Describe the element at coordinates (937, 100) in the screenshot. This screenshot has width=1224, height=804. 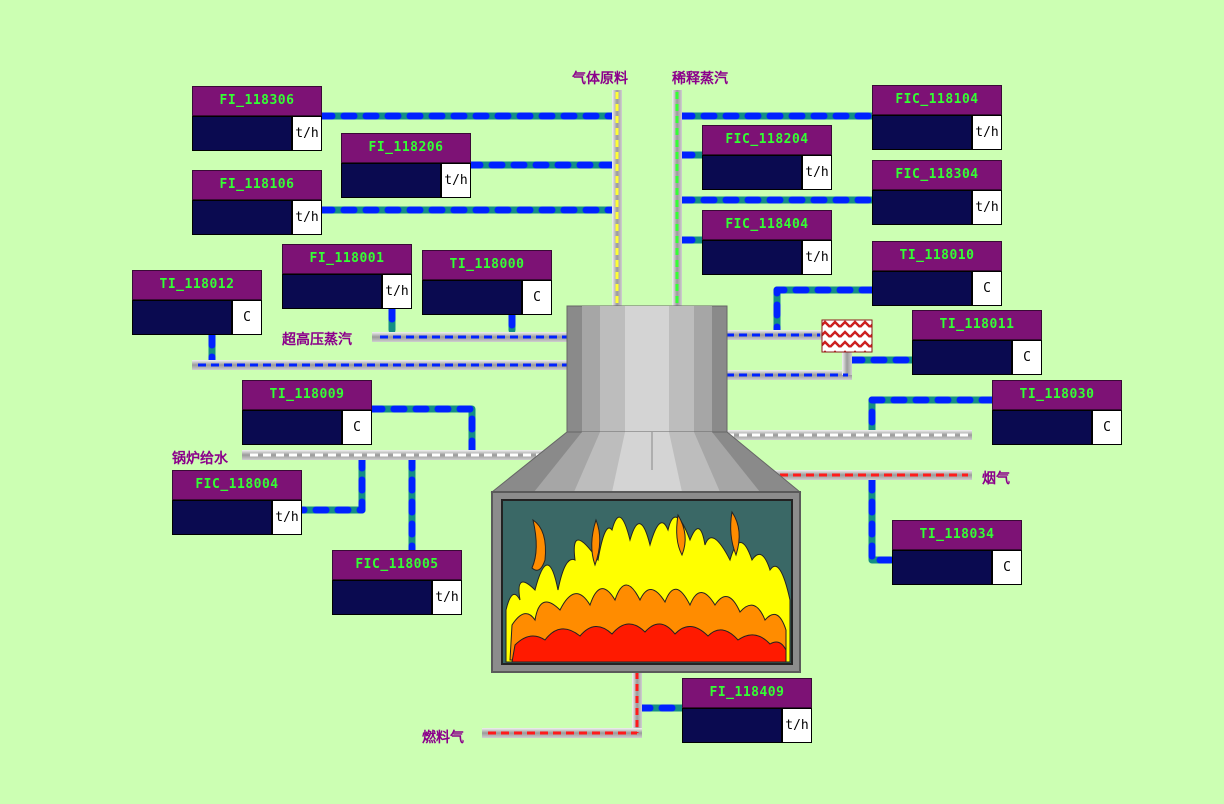
I see `tag-name: FIC_118104` at that location.